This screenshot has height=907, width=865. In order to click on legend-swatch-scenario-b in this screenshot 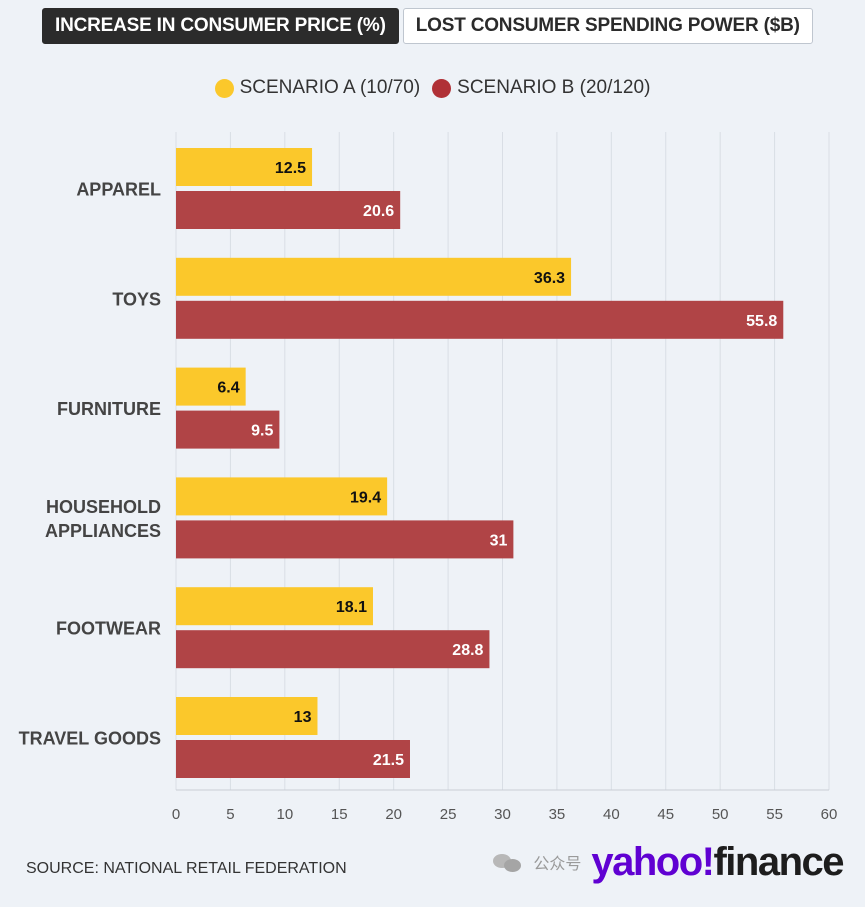, I will do `click(442, 88)`.